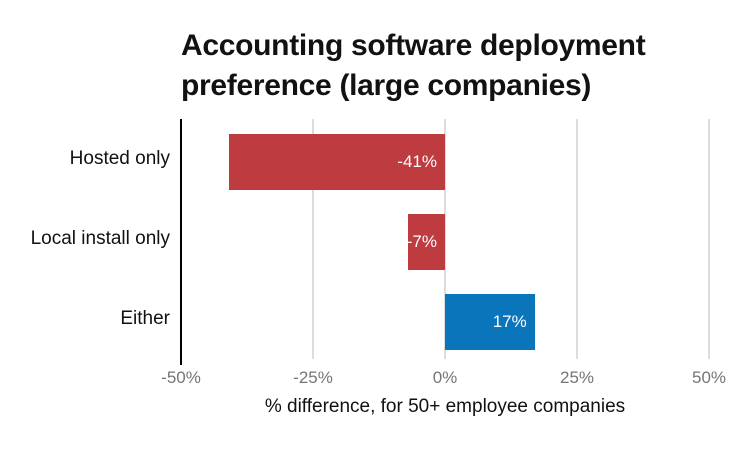 The height and width of the screenshot is (449, 750). Describe the element at coordinates (577, 377) in the screenshot. I see `x-tick-label-25%: 25%` at that location.